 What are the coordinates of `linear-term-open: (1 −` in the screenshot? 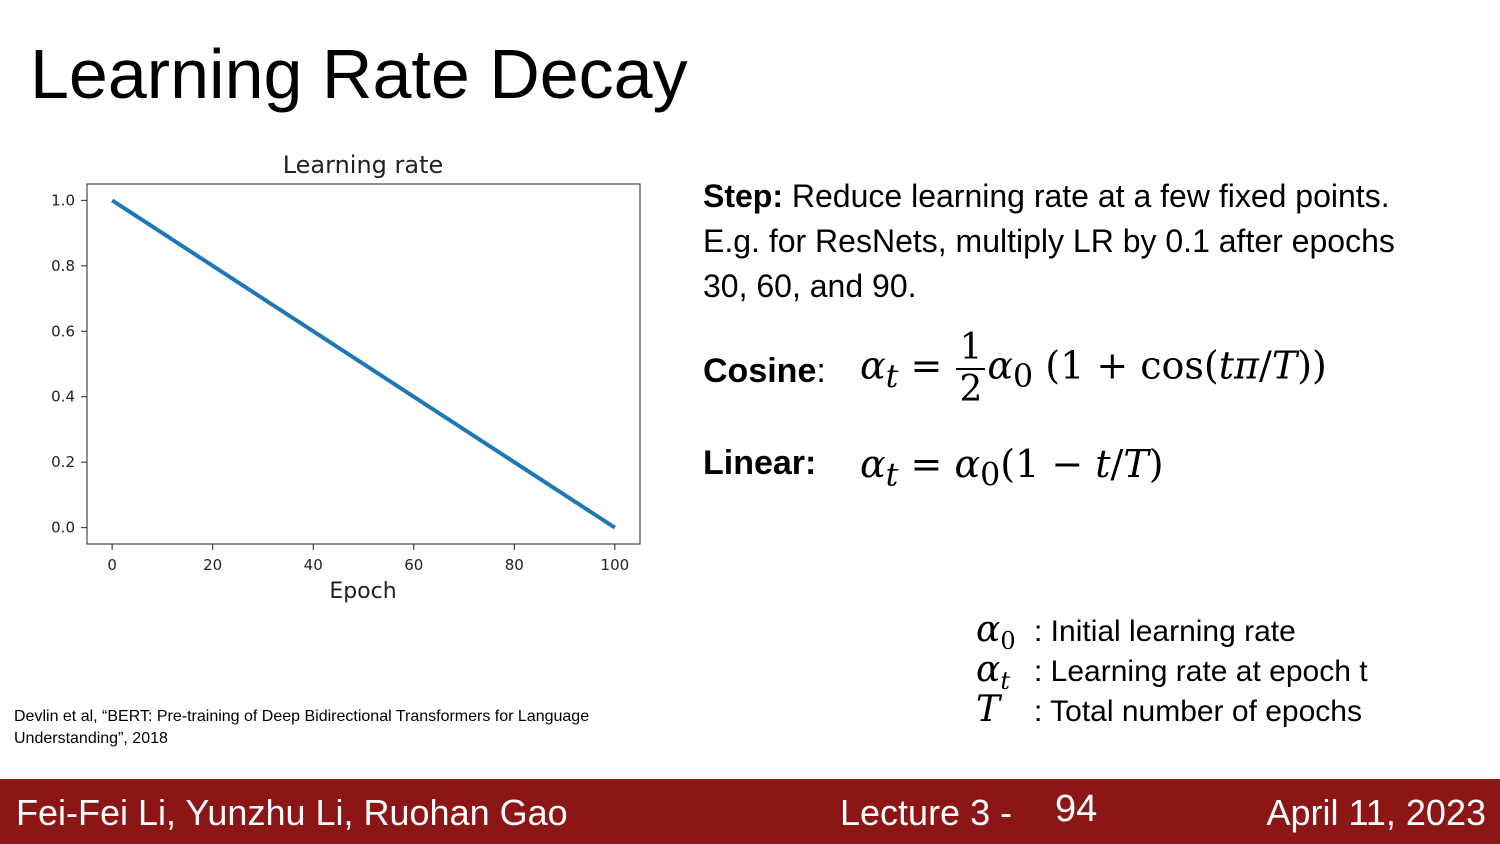 It's located at (1048, 464).